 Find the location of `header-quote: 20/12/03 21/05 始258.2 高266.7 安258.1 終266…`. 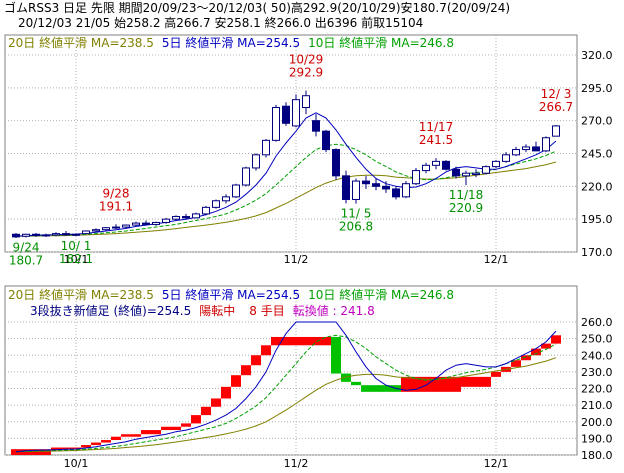

header-quote: 20/12/03 21/05 始258.2 高266.7 安258.1 終266… is located at coordinates (221, 23).